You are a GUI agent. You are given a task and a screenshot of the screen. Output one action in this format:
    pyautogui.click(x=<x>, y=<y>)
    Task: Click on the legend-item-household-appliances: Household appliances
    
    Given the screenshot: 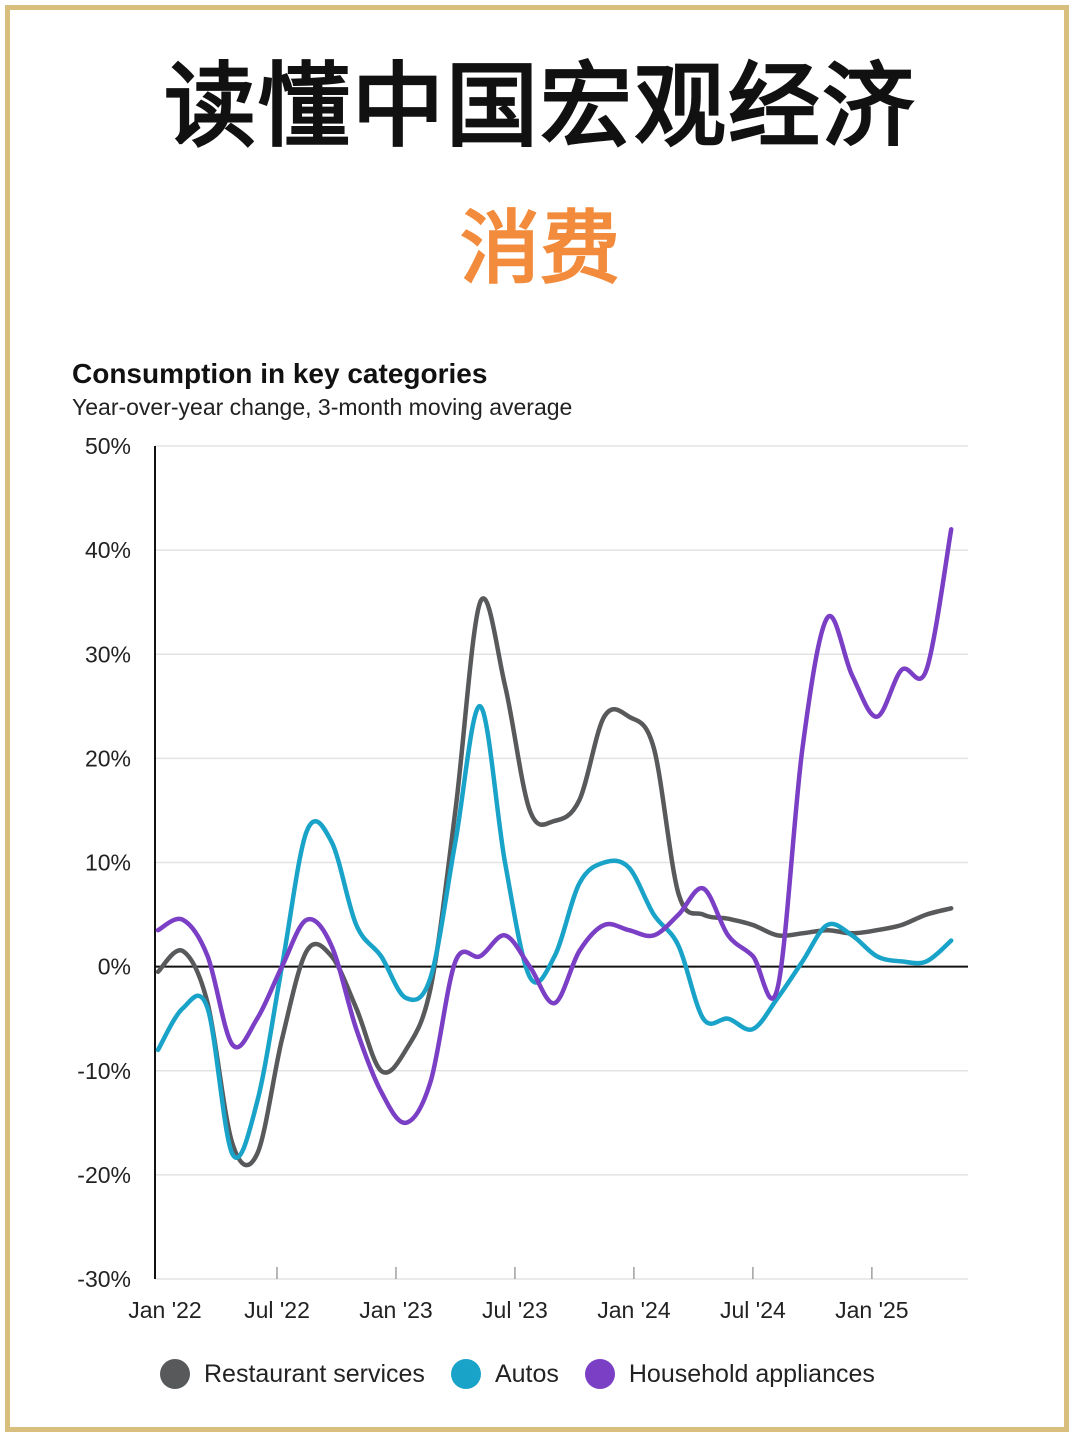 What is the action you would take?
    pyautogui.click(x=729, y=1374)
    